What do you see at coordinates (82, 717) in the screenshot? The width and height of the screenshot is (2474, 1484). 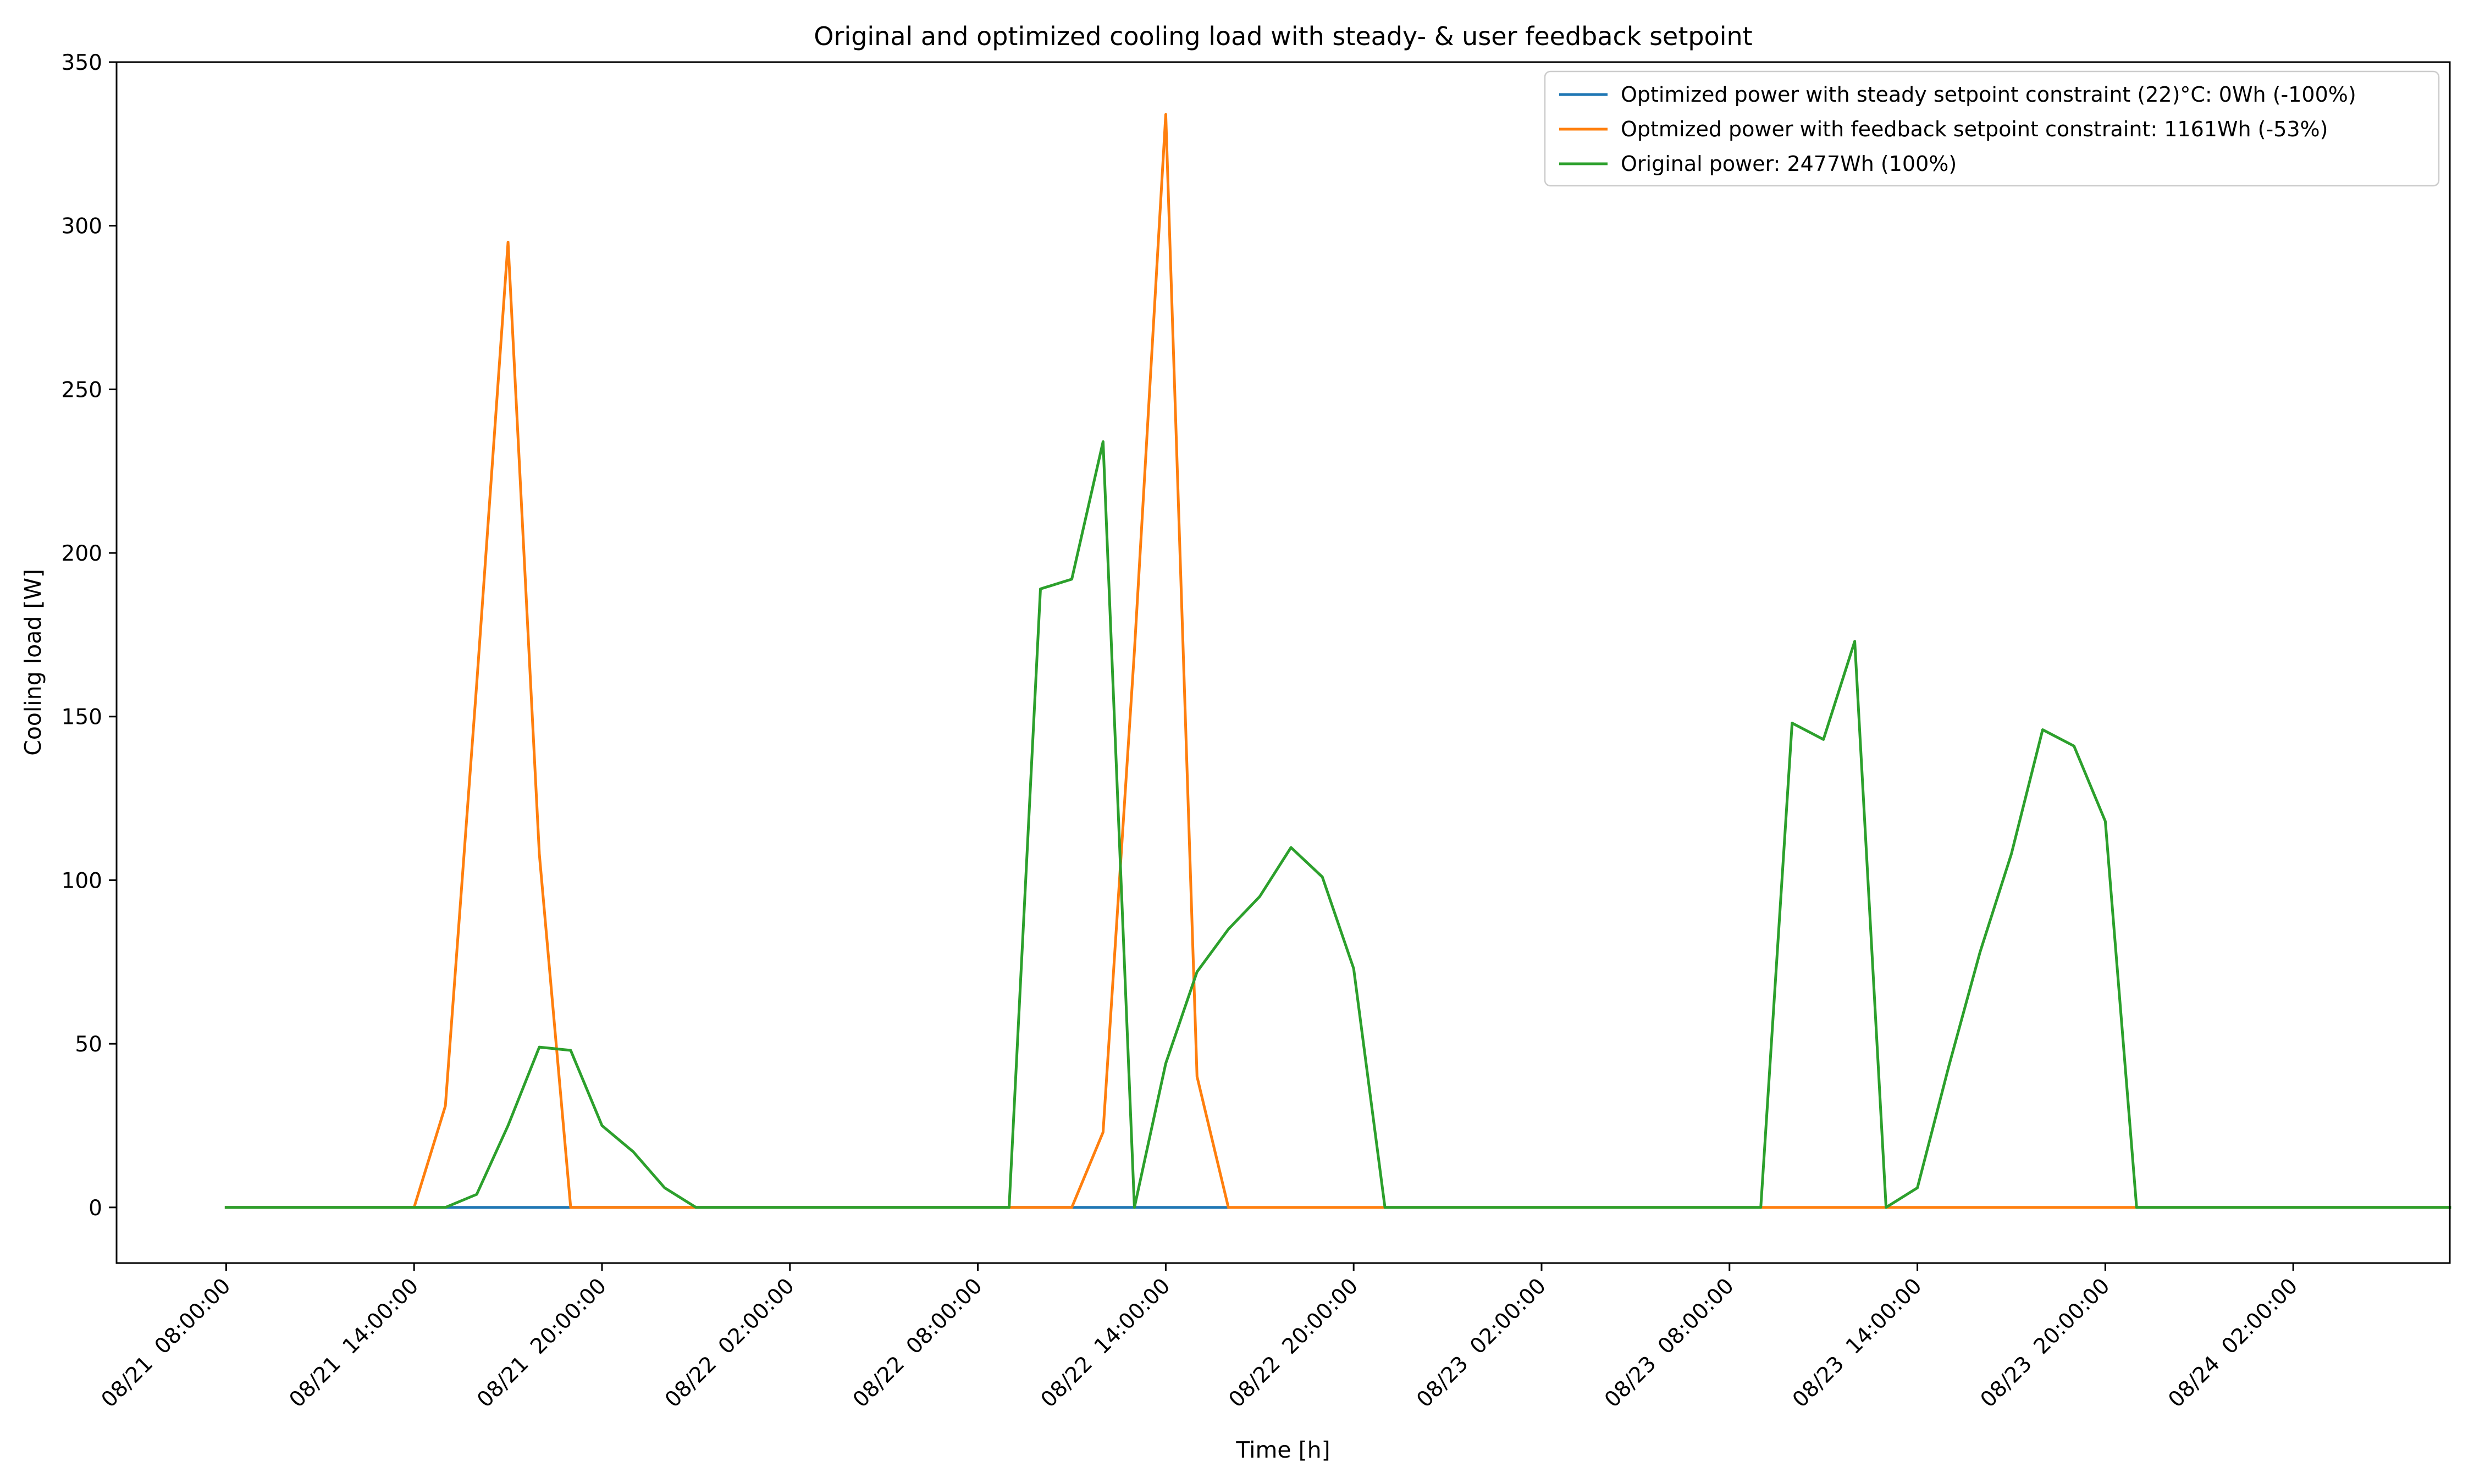 I see `y-tick-label-3: 150` at bounding box center [82, 717].